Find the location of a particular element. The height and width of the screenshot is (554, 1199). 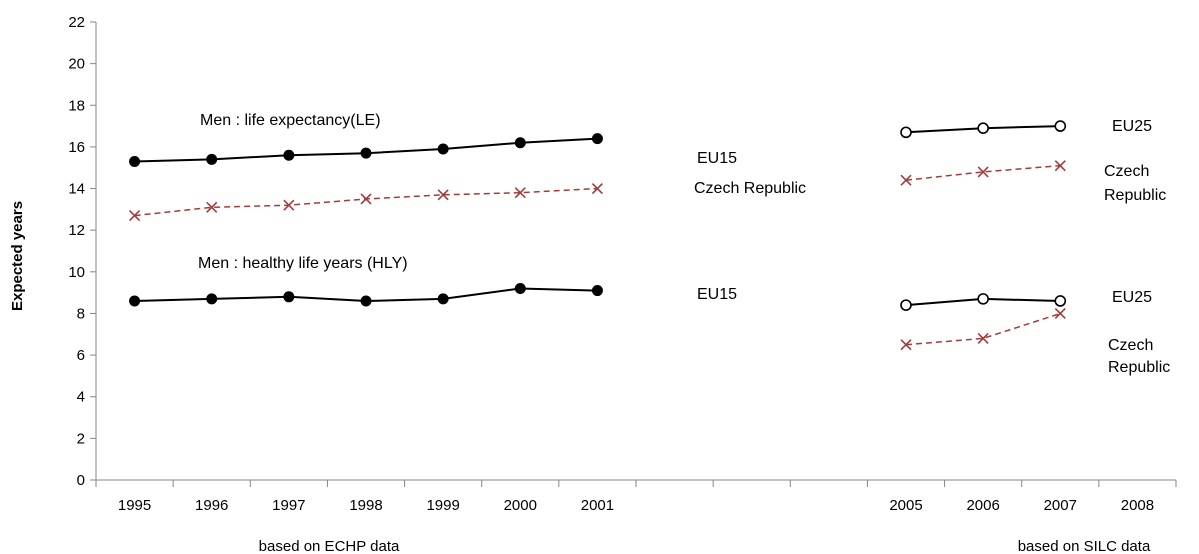

x-tick-label: 1998 is located at coordinates (365, 505).